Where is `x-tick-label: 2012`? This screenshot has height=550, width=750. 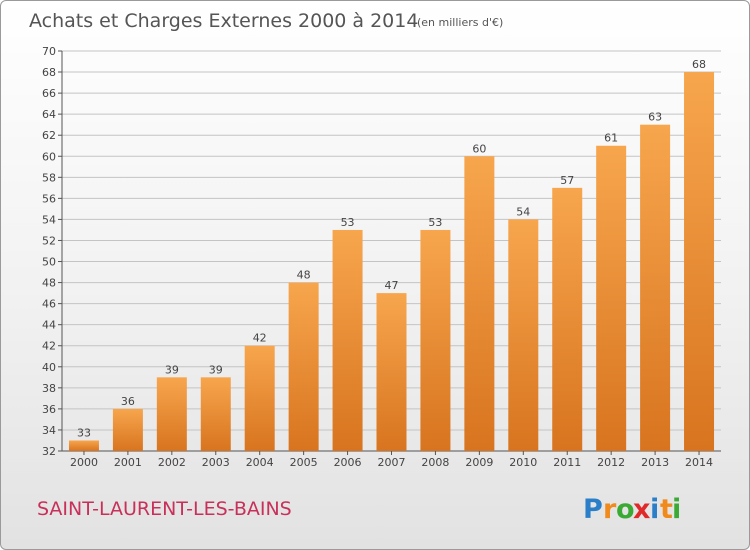 x-tick-label: 2012 is located at coordinates (611, 462).